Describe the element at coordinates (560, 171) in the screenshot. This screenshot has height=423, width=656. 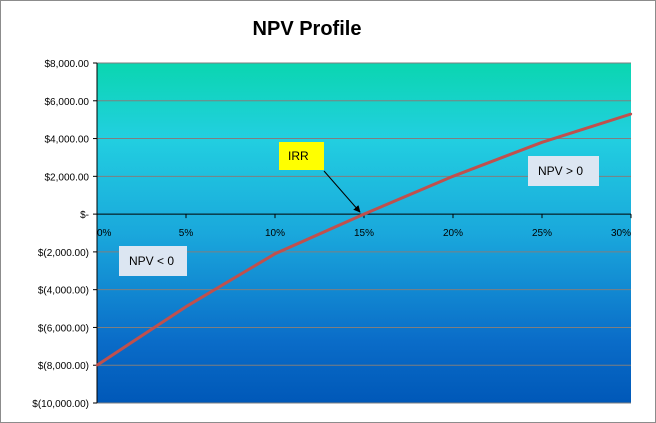
I see `annotation-text: NPV > 0` at that location.